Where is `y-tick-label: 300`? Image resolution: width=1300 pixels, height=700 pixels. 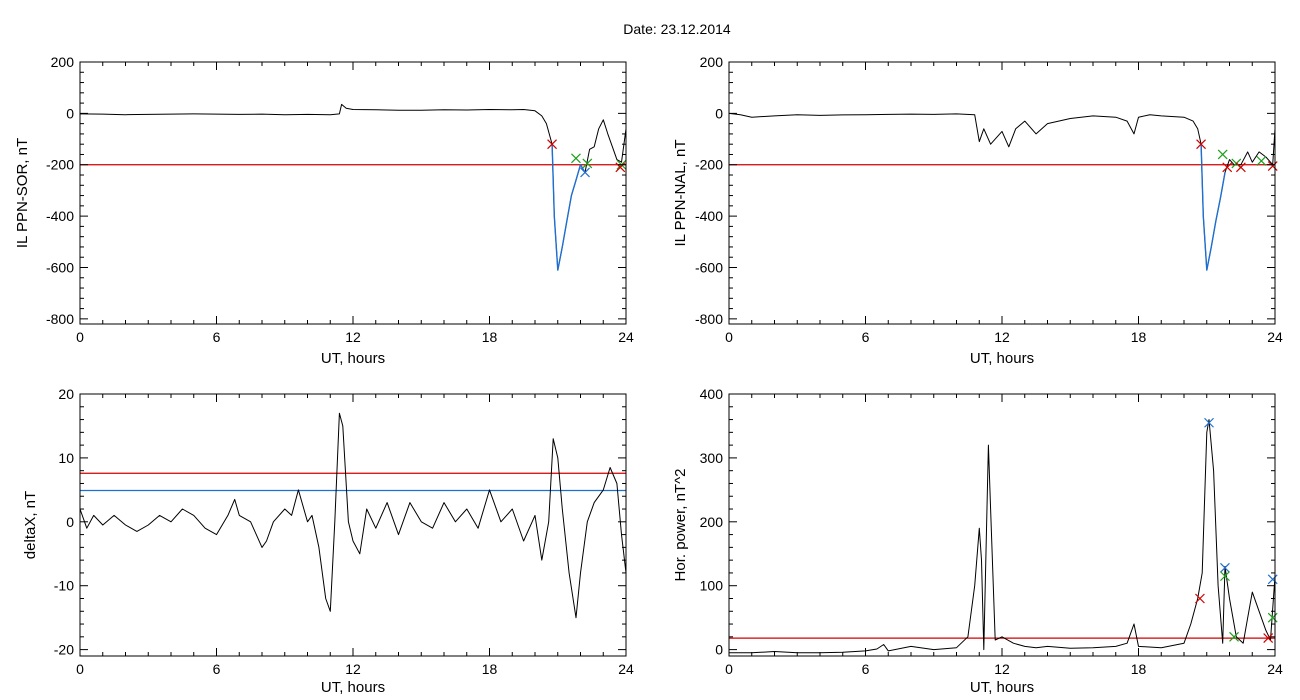
y-tick-label: 300 is located at coordinates (712, 458).